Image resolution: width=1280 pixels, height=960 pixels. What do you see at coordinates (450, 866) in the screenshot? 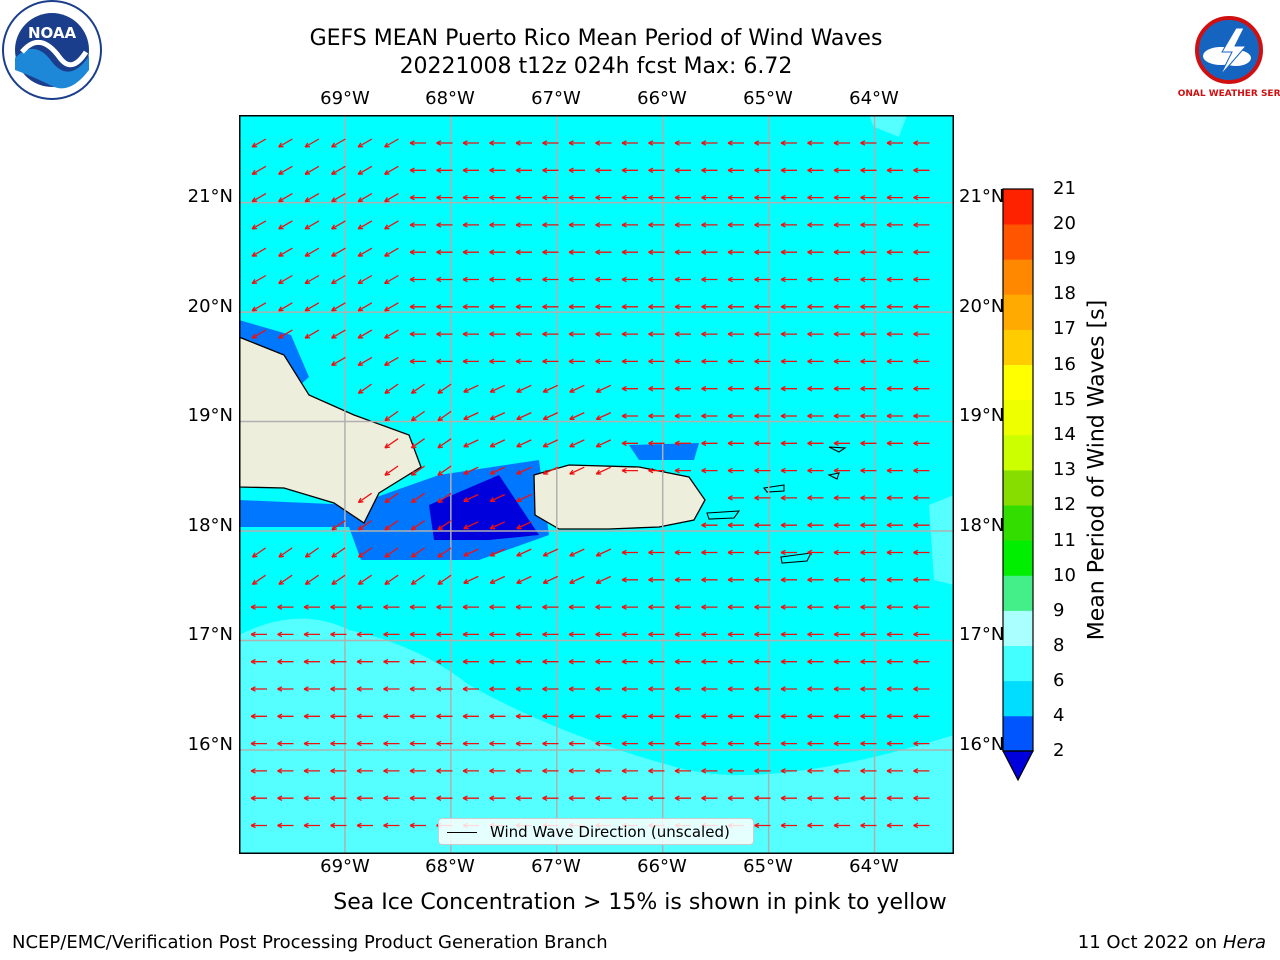
I see `lon-tick-bottom: 68°W` at bounding box center [450, 866].